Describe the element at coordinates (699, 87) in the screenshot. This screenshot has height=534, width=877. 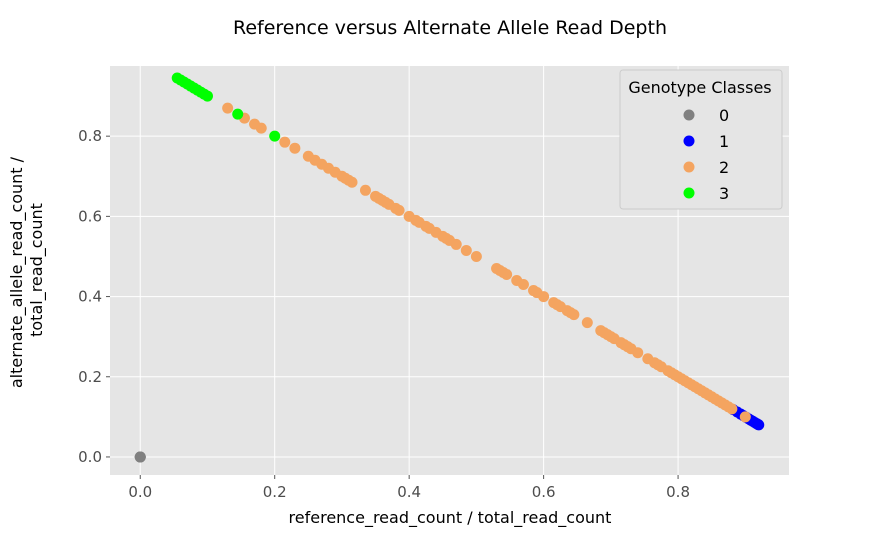
I see `legend-title: Genotype Classes` at that location.